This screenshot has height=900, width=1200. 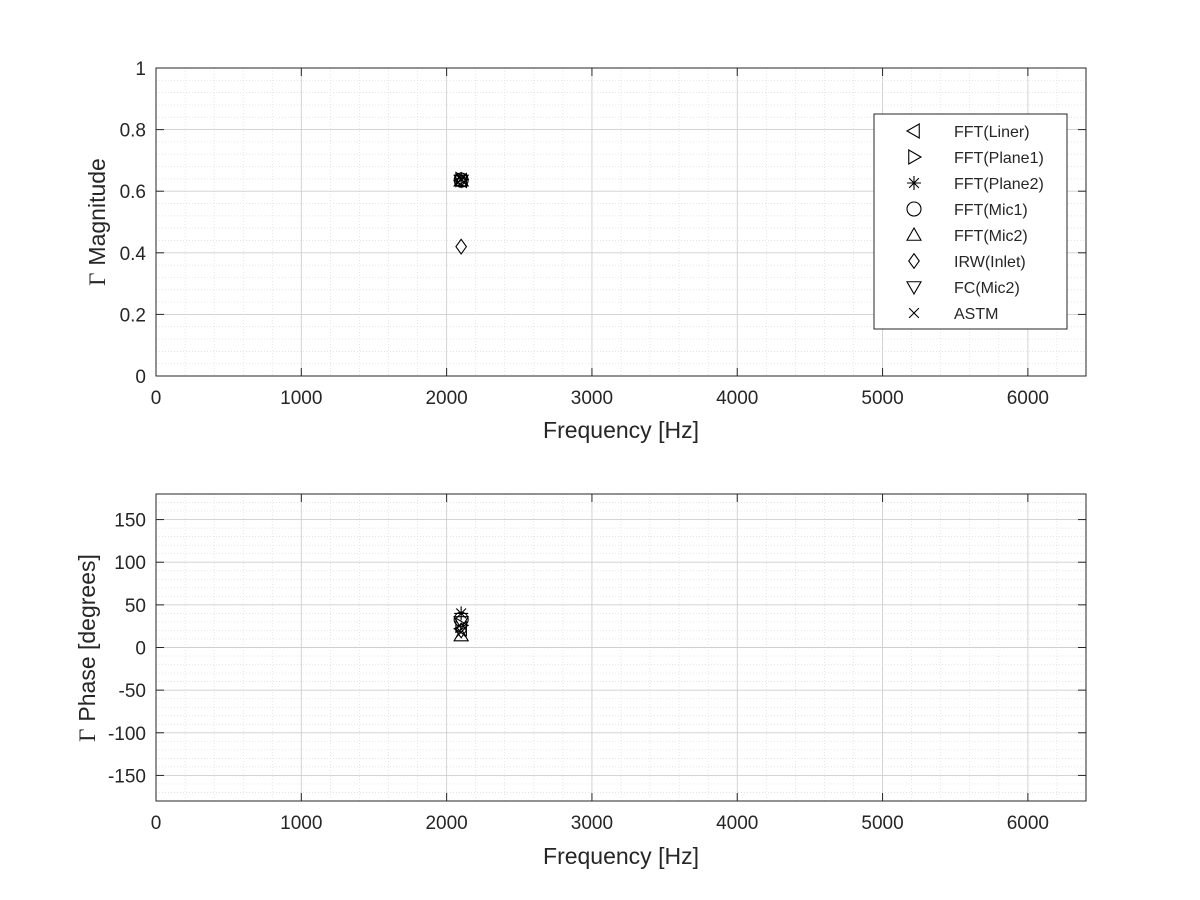 What do you see at coordinates (987, 288) in the screenshot?
I see `legend-entry-label: FC(Mic2)` at bounding box center [987, 288].